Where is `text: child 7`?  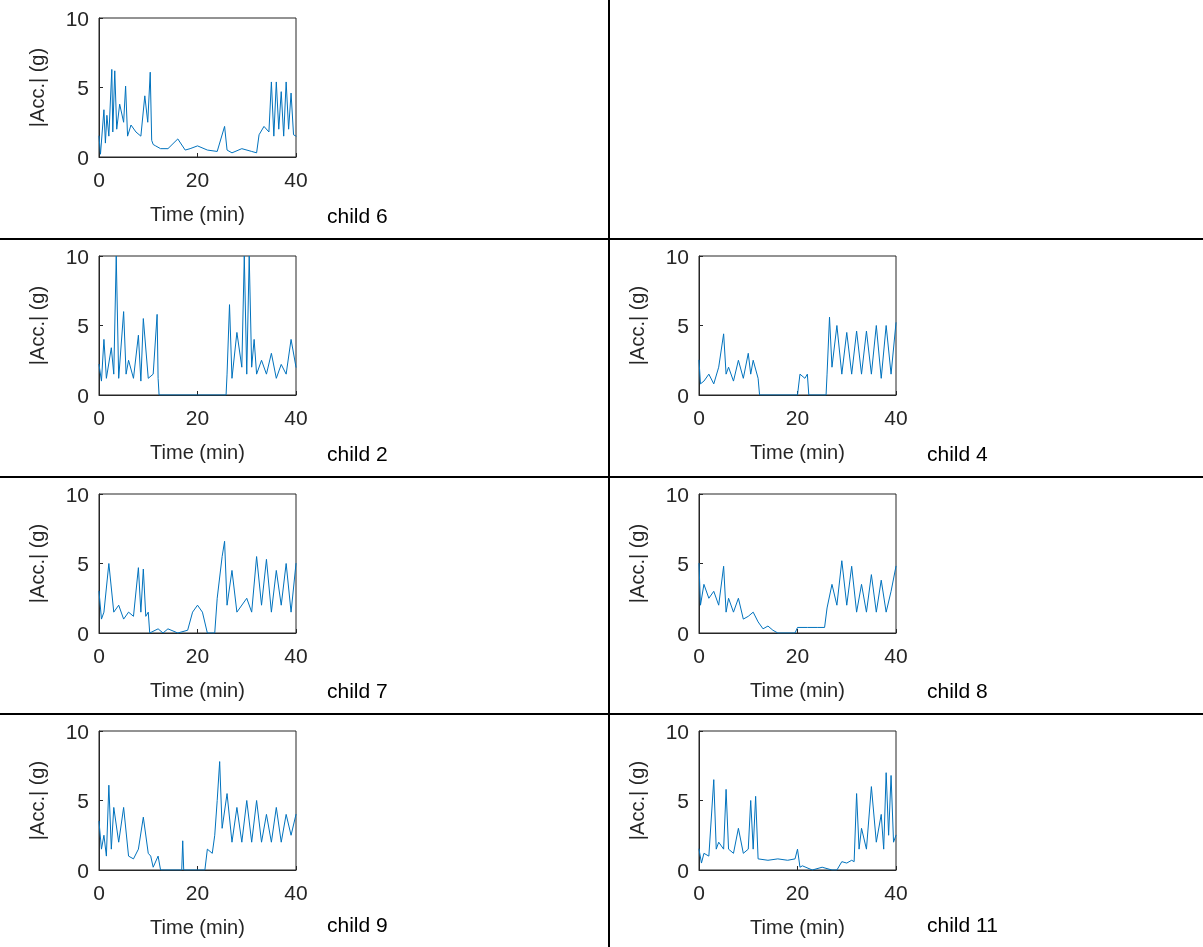 text: child 7 is located at coordinates (357, 691).